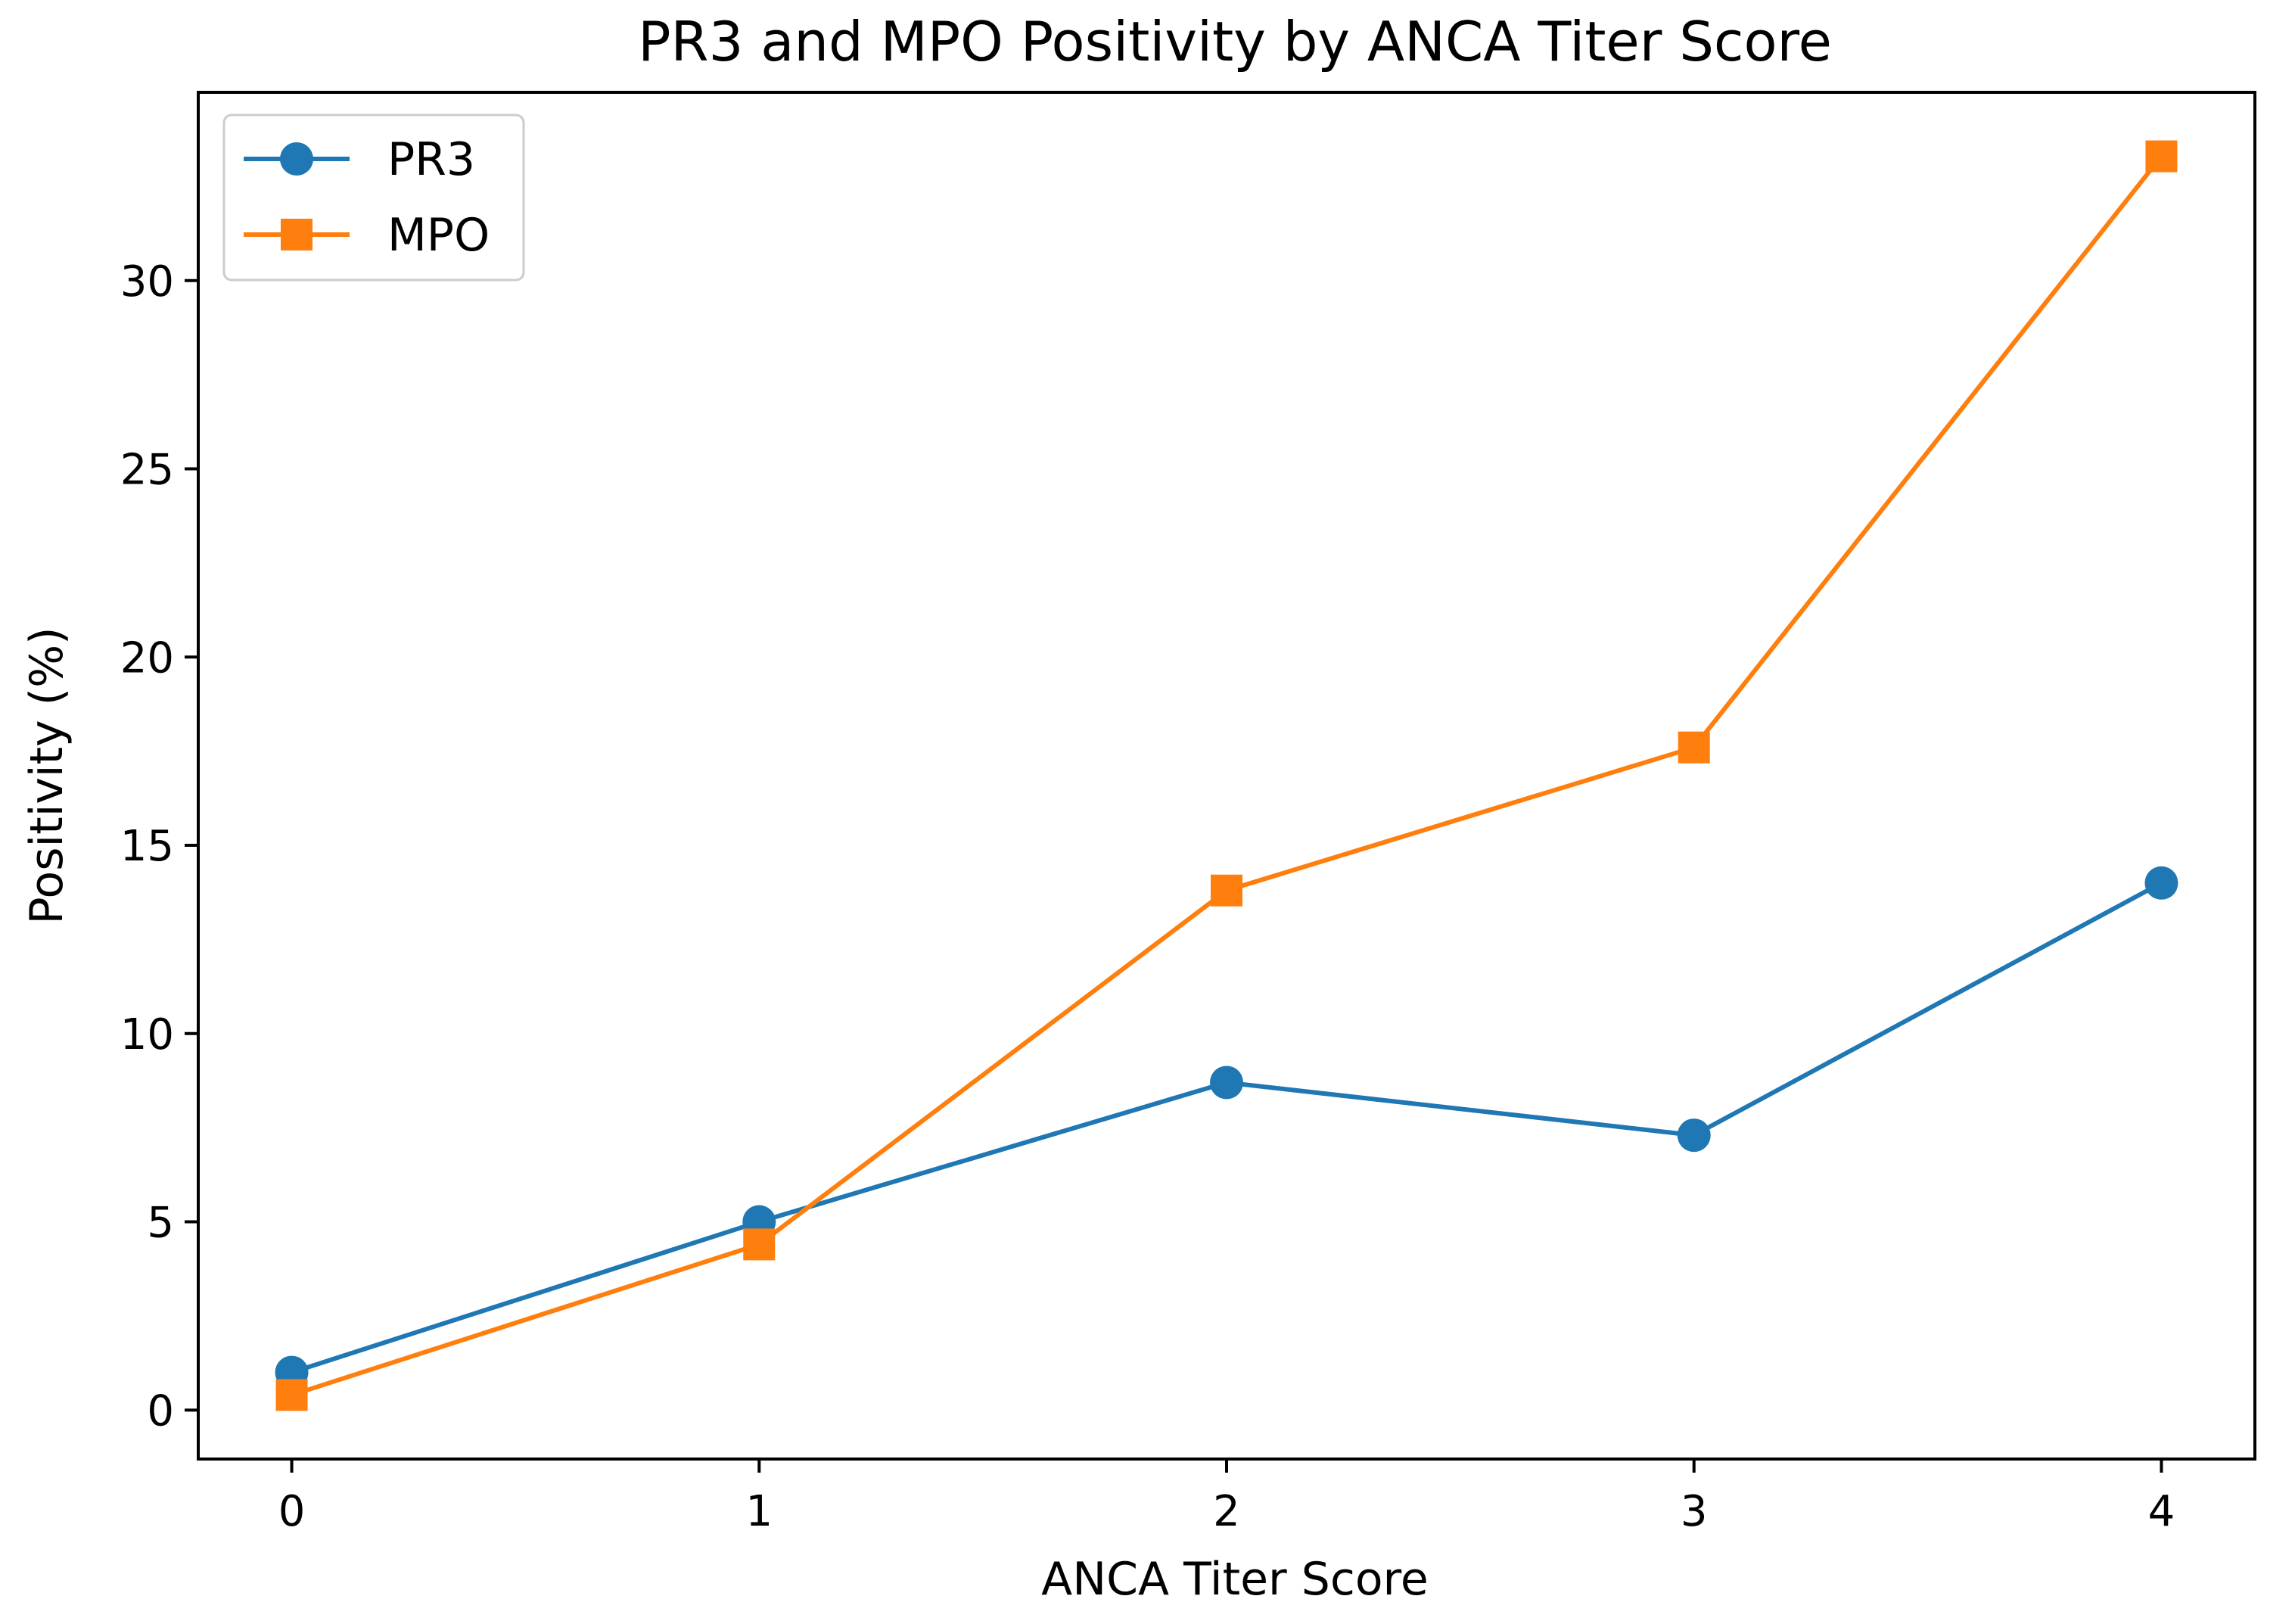 Image resolution: width=2295 pixels, height=1624 pixels. I want to click on legend-marker-pr3, so click(296, 159).